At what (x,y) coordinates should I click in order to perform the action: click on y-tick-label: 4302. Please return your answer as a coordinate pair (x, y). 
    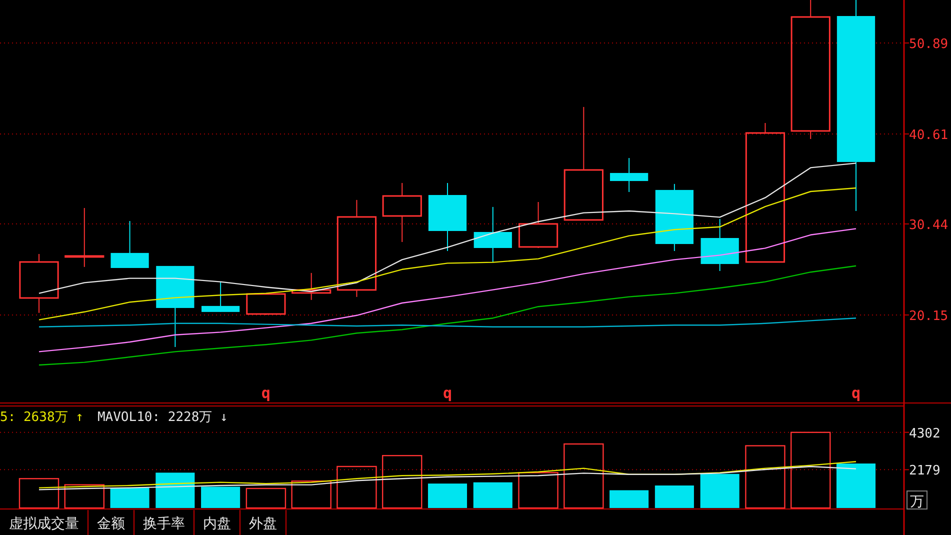
    Looking at the image, I should click on (924, 434).